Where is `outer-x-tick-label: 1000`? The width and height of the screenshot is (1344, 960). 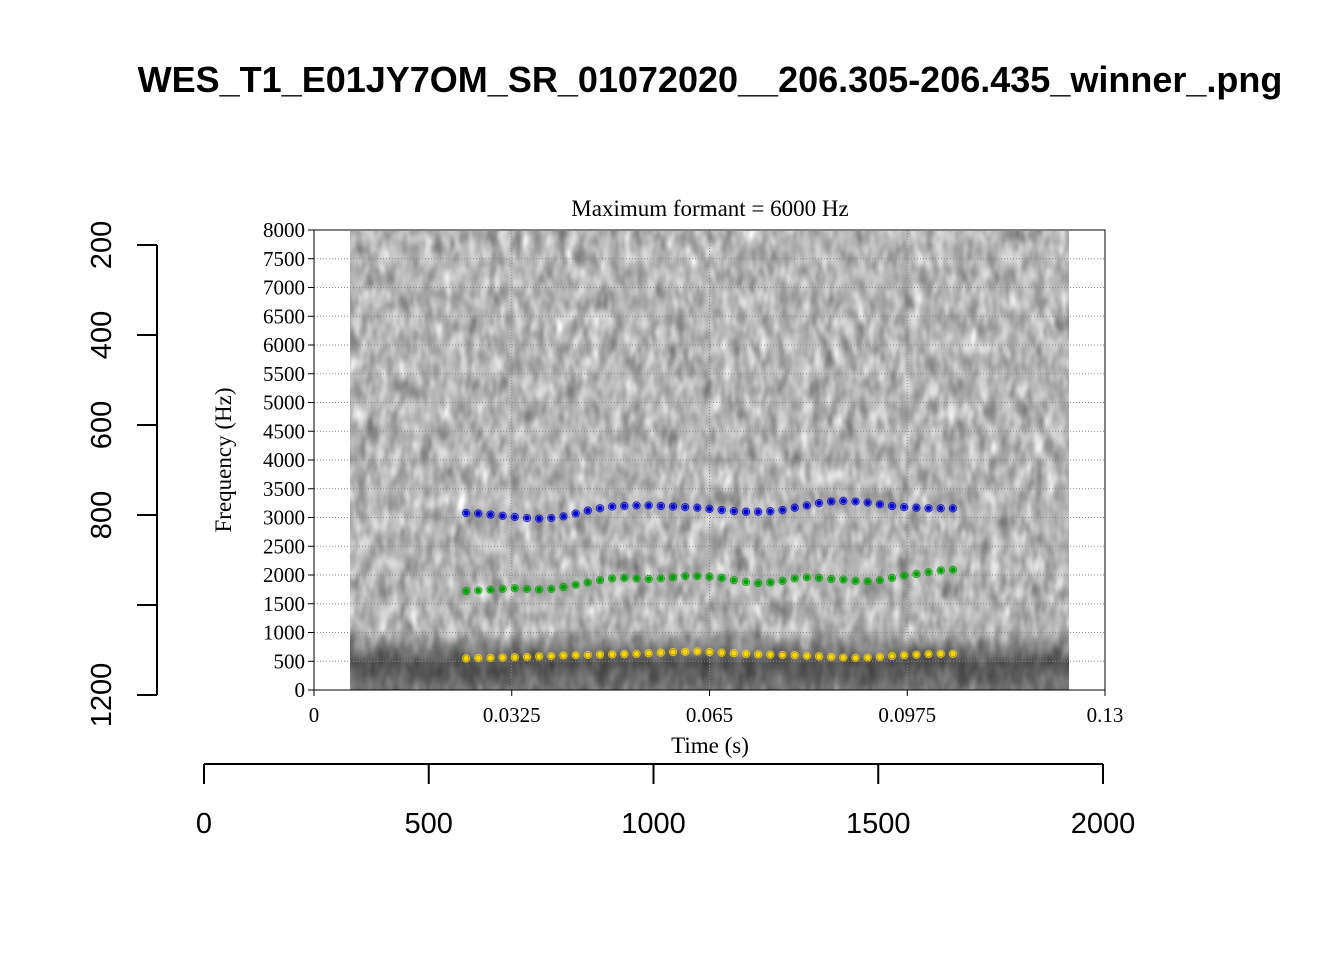
outer-x-tick-label: 1000 is located at coordinates (653, 824).